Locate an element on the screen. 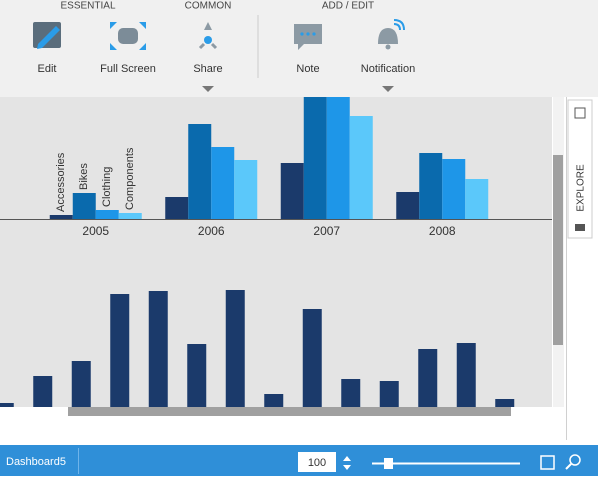 This screenshot has height=483, width=598. group-title: ADD / EDIT is located at coordinates (348, 6).